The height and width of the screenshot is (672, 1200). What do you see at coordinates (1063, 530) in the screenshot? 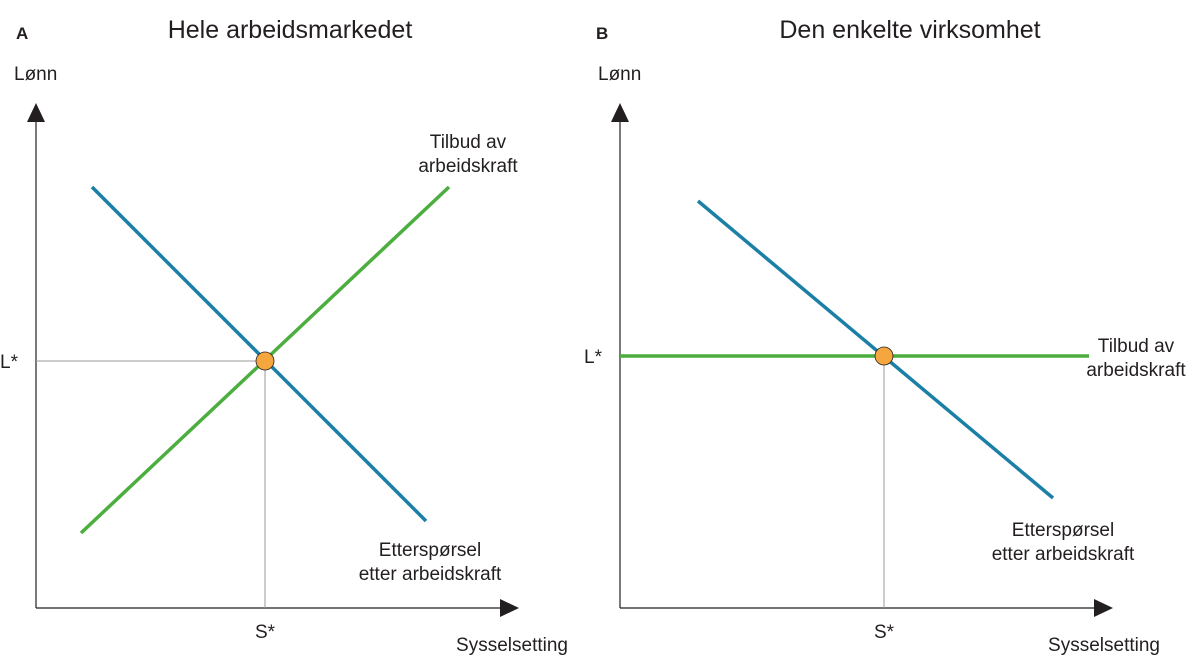
I see `panel-b-demand-label-line1: Etterspørsel` at bounding box center [1063, 530].